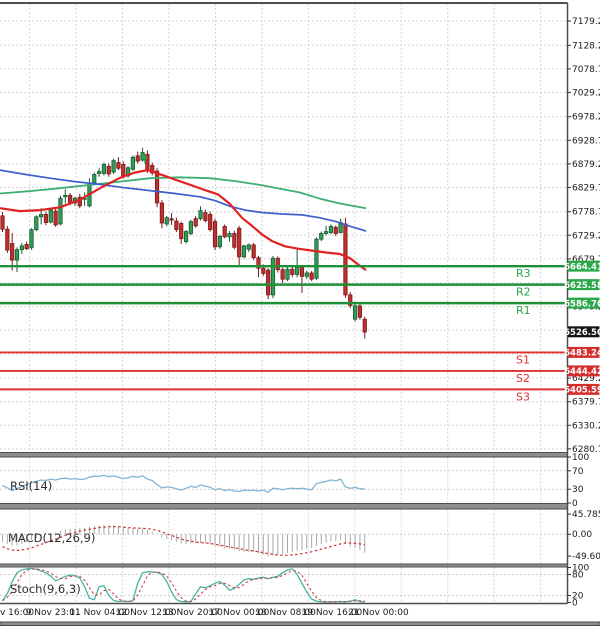  I want to click on indicator-axis-label: 30, so click(578, 490).